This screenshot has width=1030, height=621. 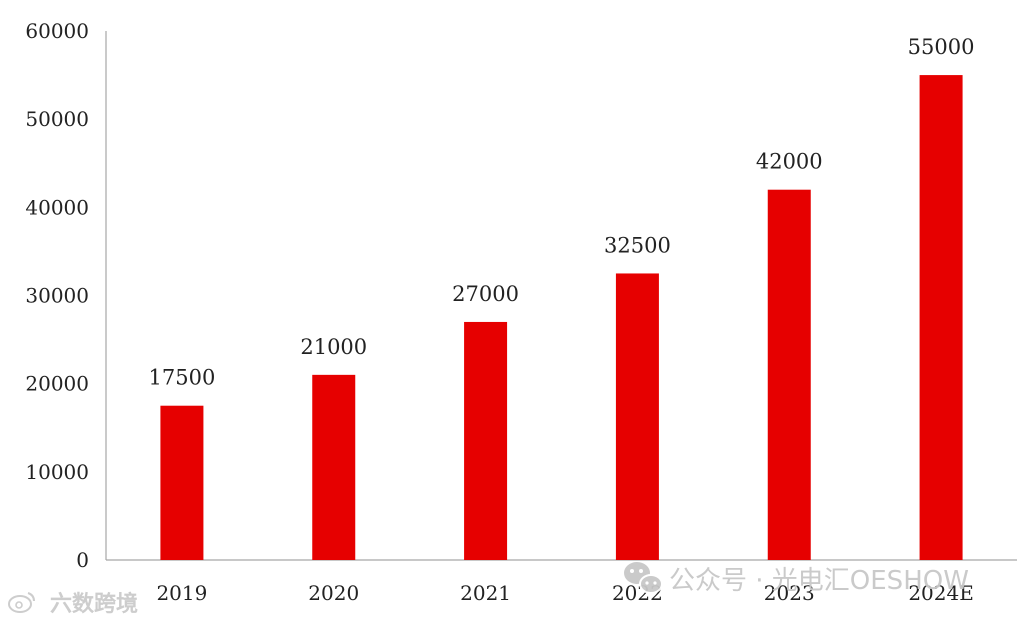 What do you see at coordinates (57, 472) in the screenshot?
I see `y-tick-label: 10000` at bounding box center [57, 472].